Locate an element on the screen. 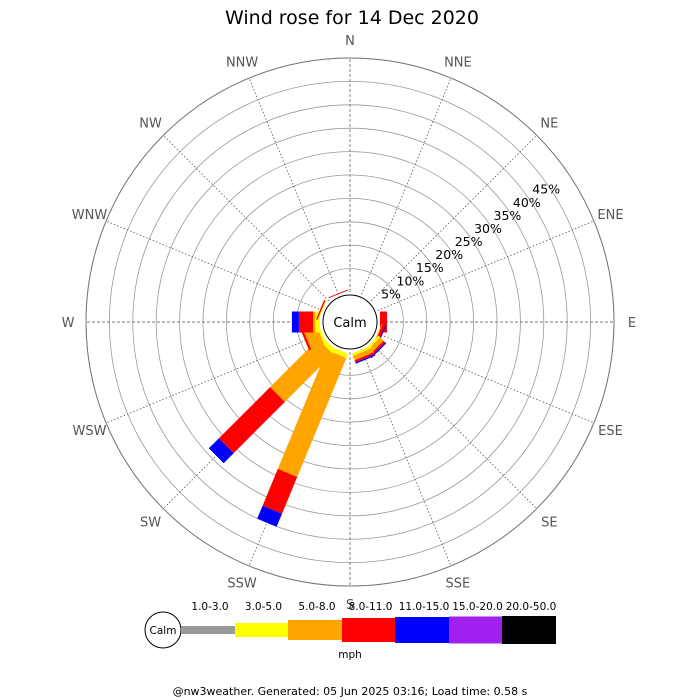 Image resolution: width=700 pixels, height=700 pixels. spoke-se is located at coordinates (454, 426).